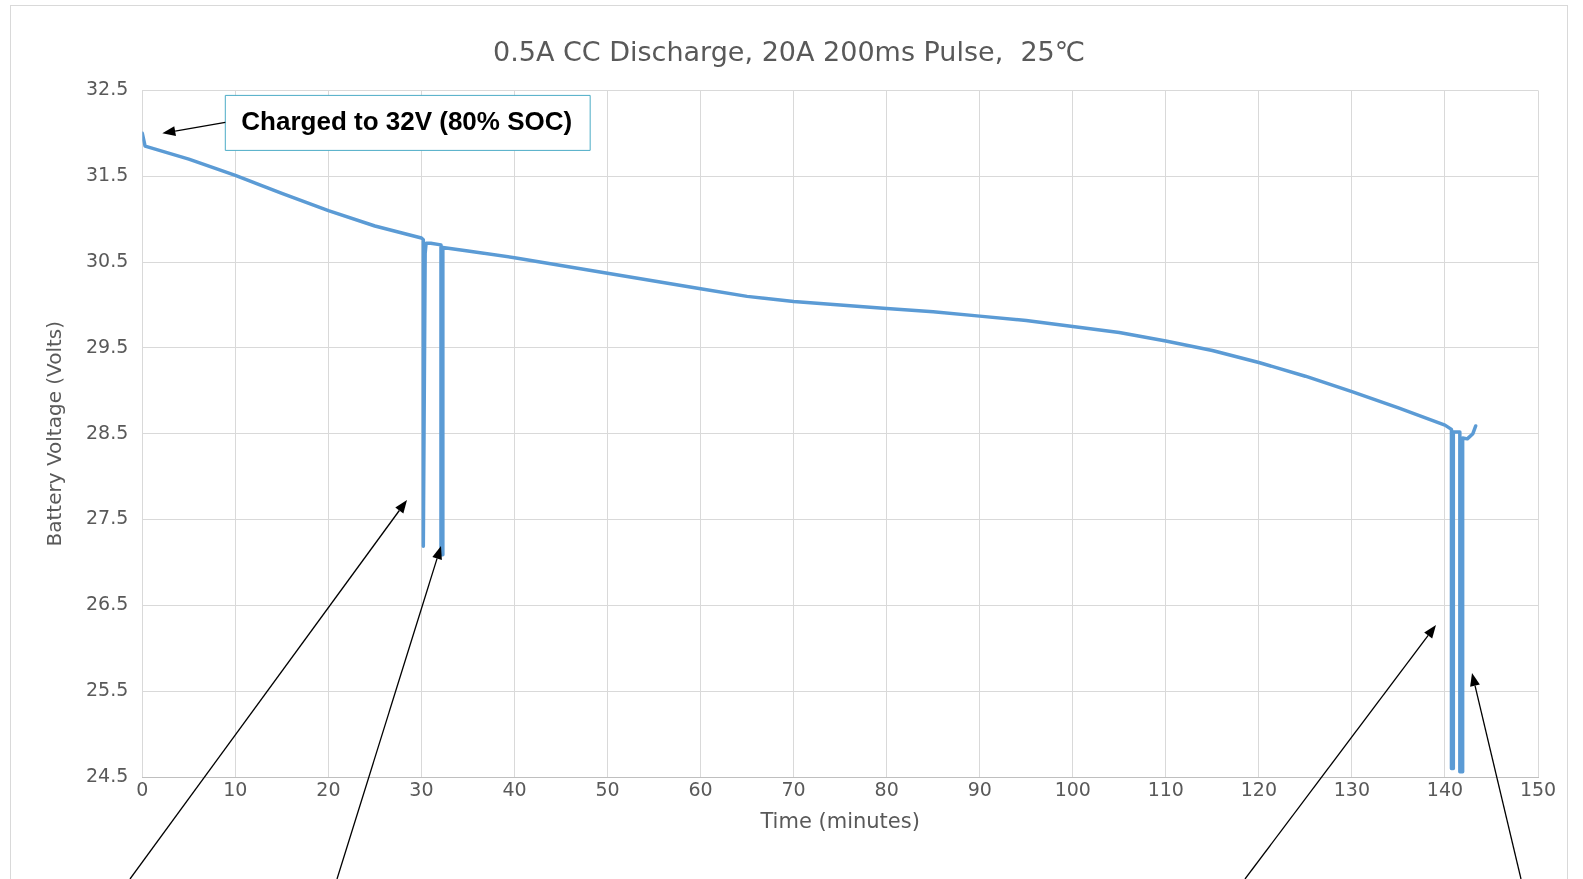  What do you see at coordinates (979, 789) in the screenshot?
I see `x-tick-label: 90` at bounding box center [979, 789].